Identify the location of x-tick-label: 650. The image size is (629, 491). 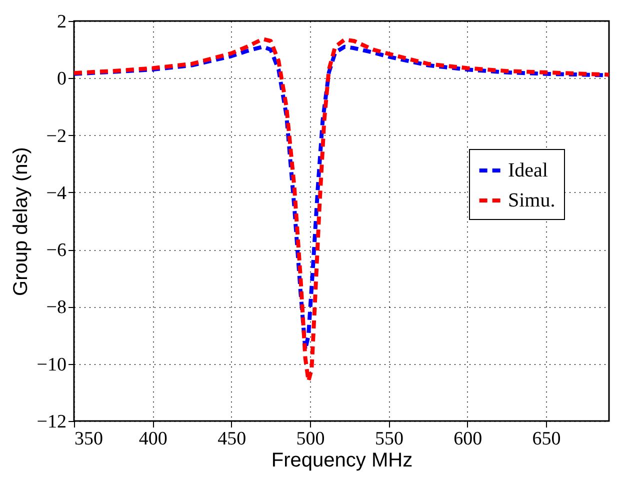
(546, 439).